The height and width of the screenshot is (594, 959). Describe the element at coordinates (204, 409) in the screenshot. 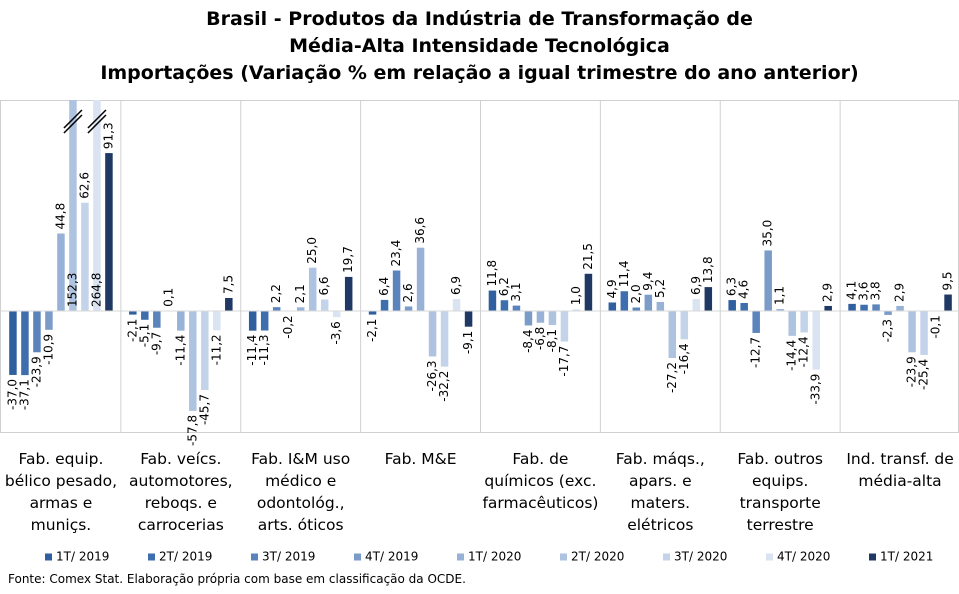

I see `data-label: -45,7` at that location.